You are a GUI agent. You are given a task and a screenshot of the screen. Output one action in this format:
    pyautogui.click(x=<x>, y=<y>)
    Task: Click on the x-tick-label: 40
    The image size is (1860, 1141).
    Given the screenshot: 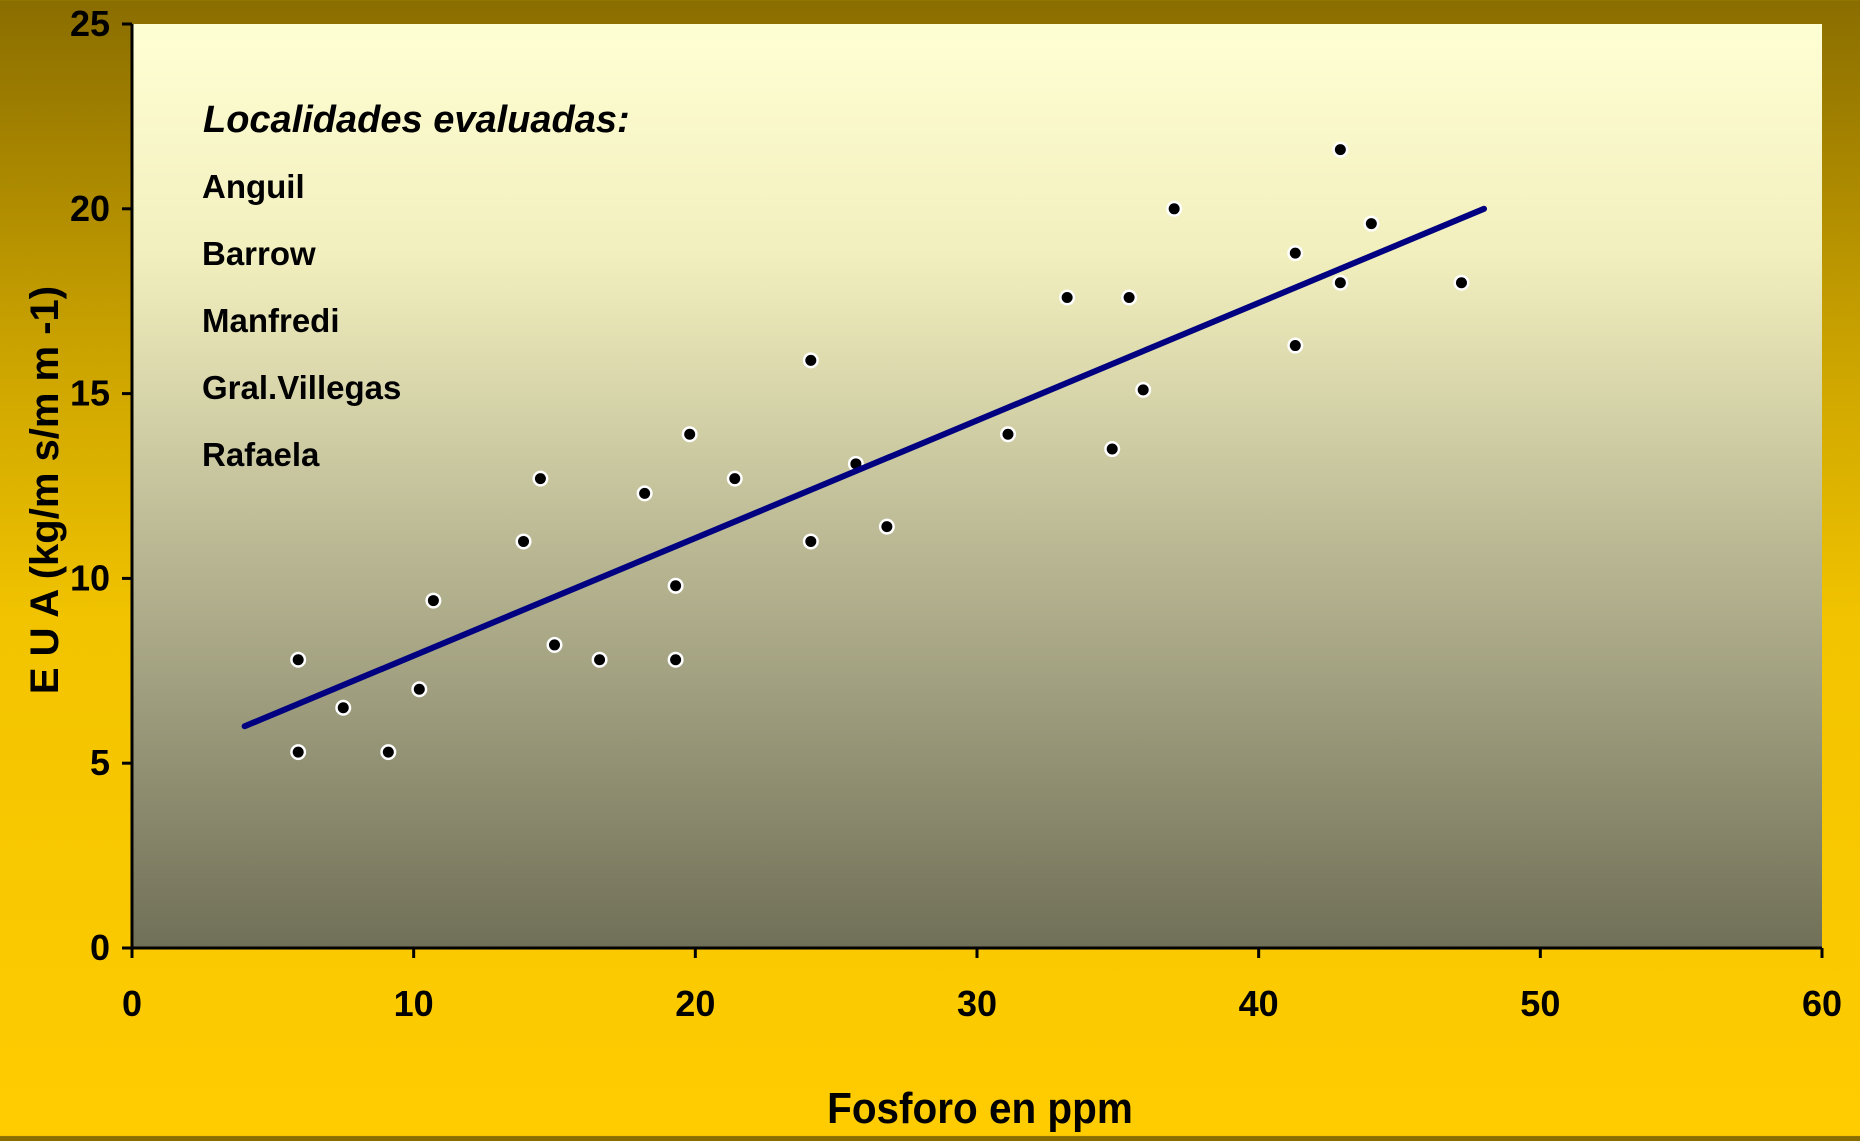 What is the action you would take?
    pyautogui.click(x=1259, y=1003)
    